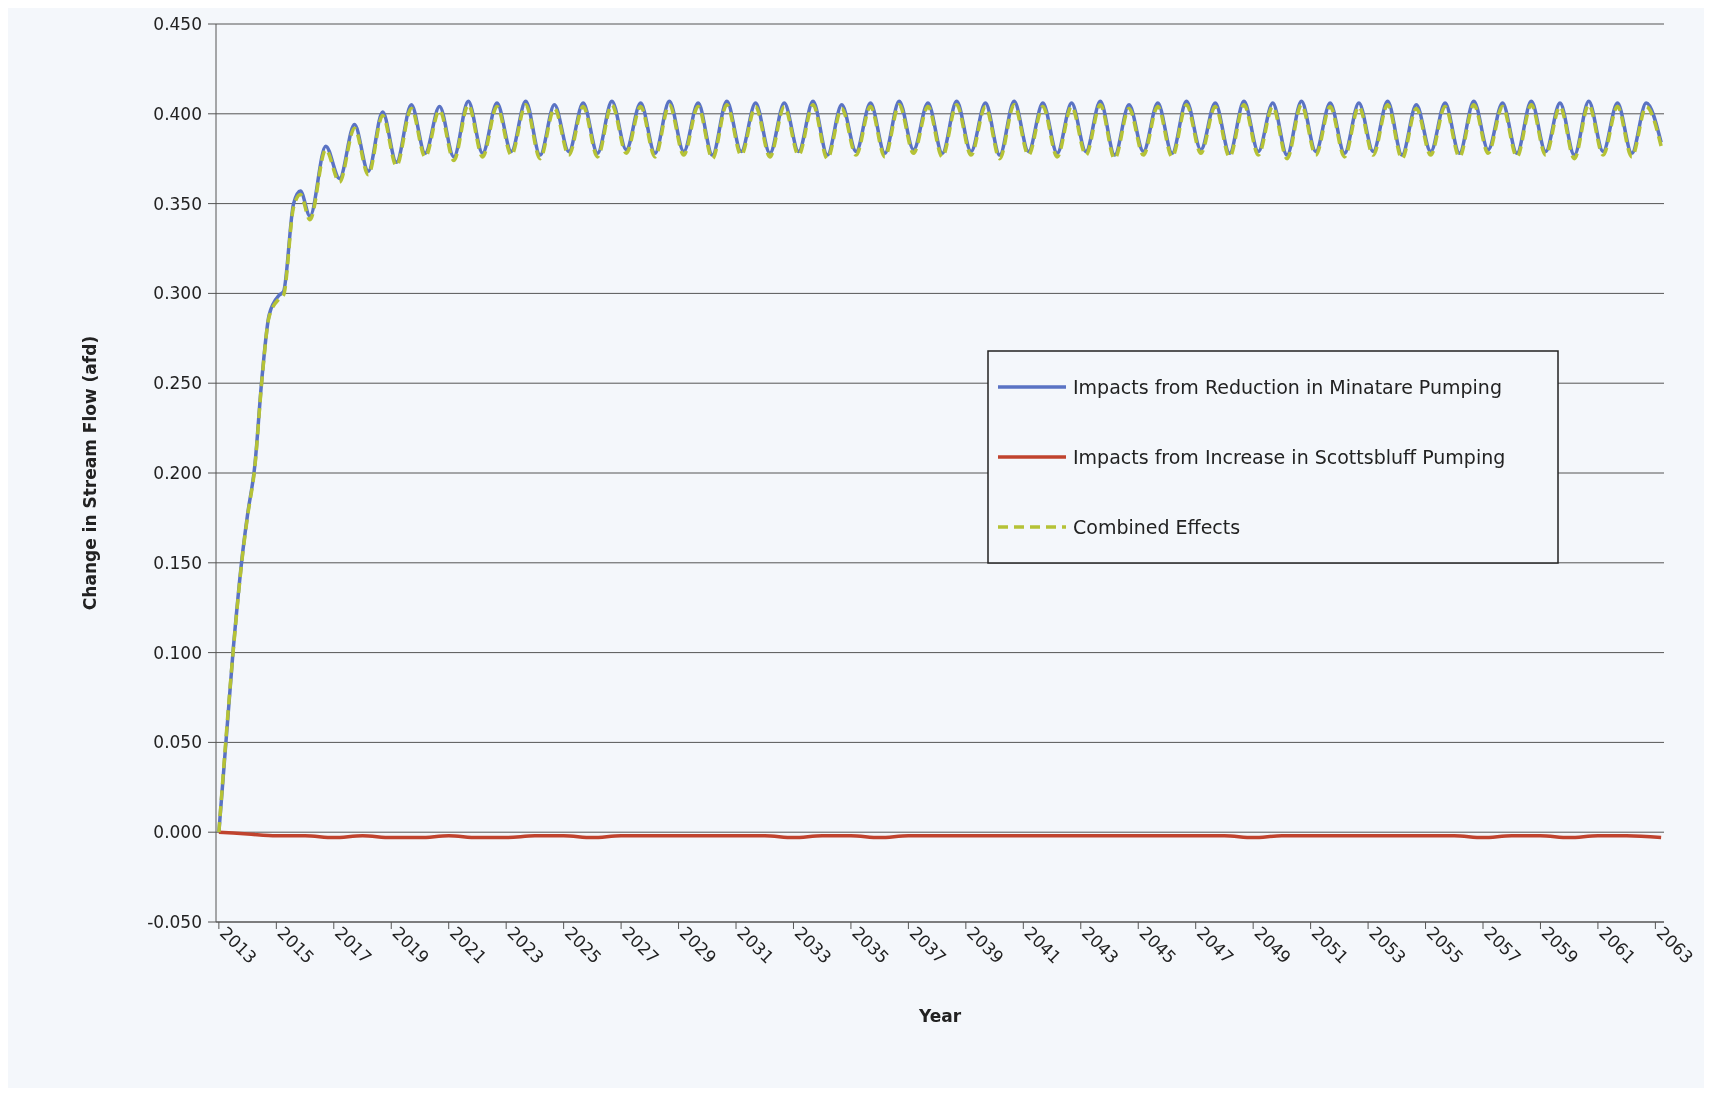  Describe the element at coordinates (177, 383) in the screenshot. I see `y-tick-label: 0.250` at that location.